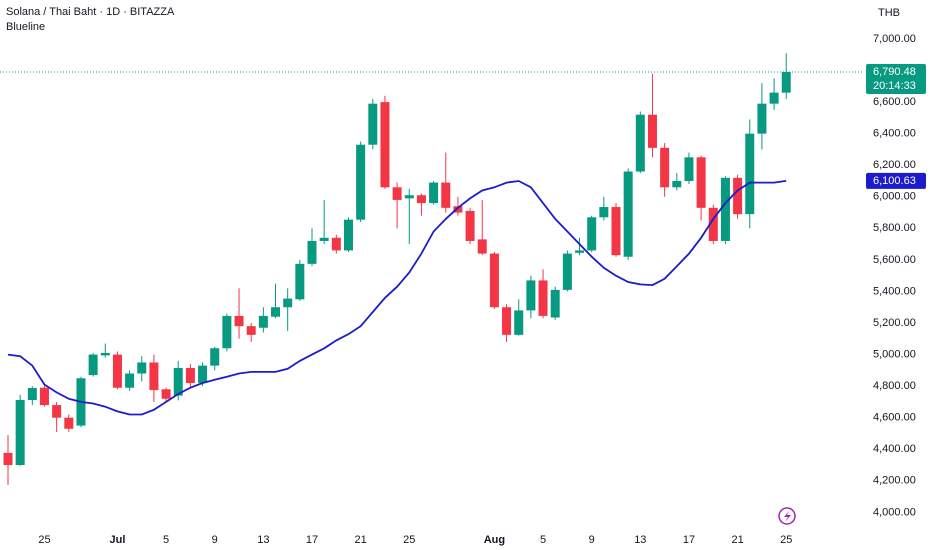 The image size is (932, 550). Describe the element at coordinates (894, 354) in the screenshot. I see `y-tick-label: 5,000.00` at that location.